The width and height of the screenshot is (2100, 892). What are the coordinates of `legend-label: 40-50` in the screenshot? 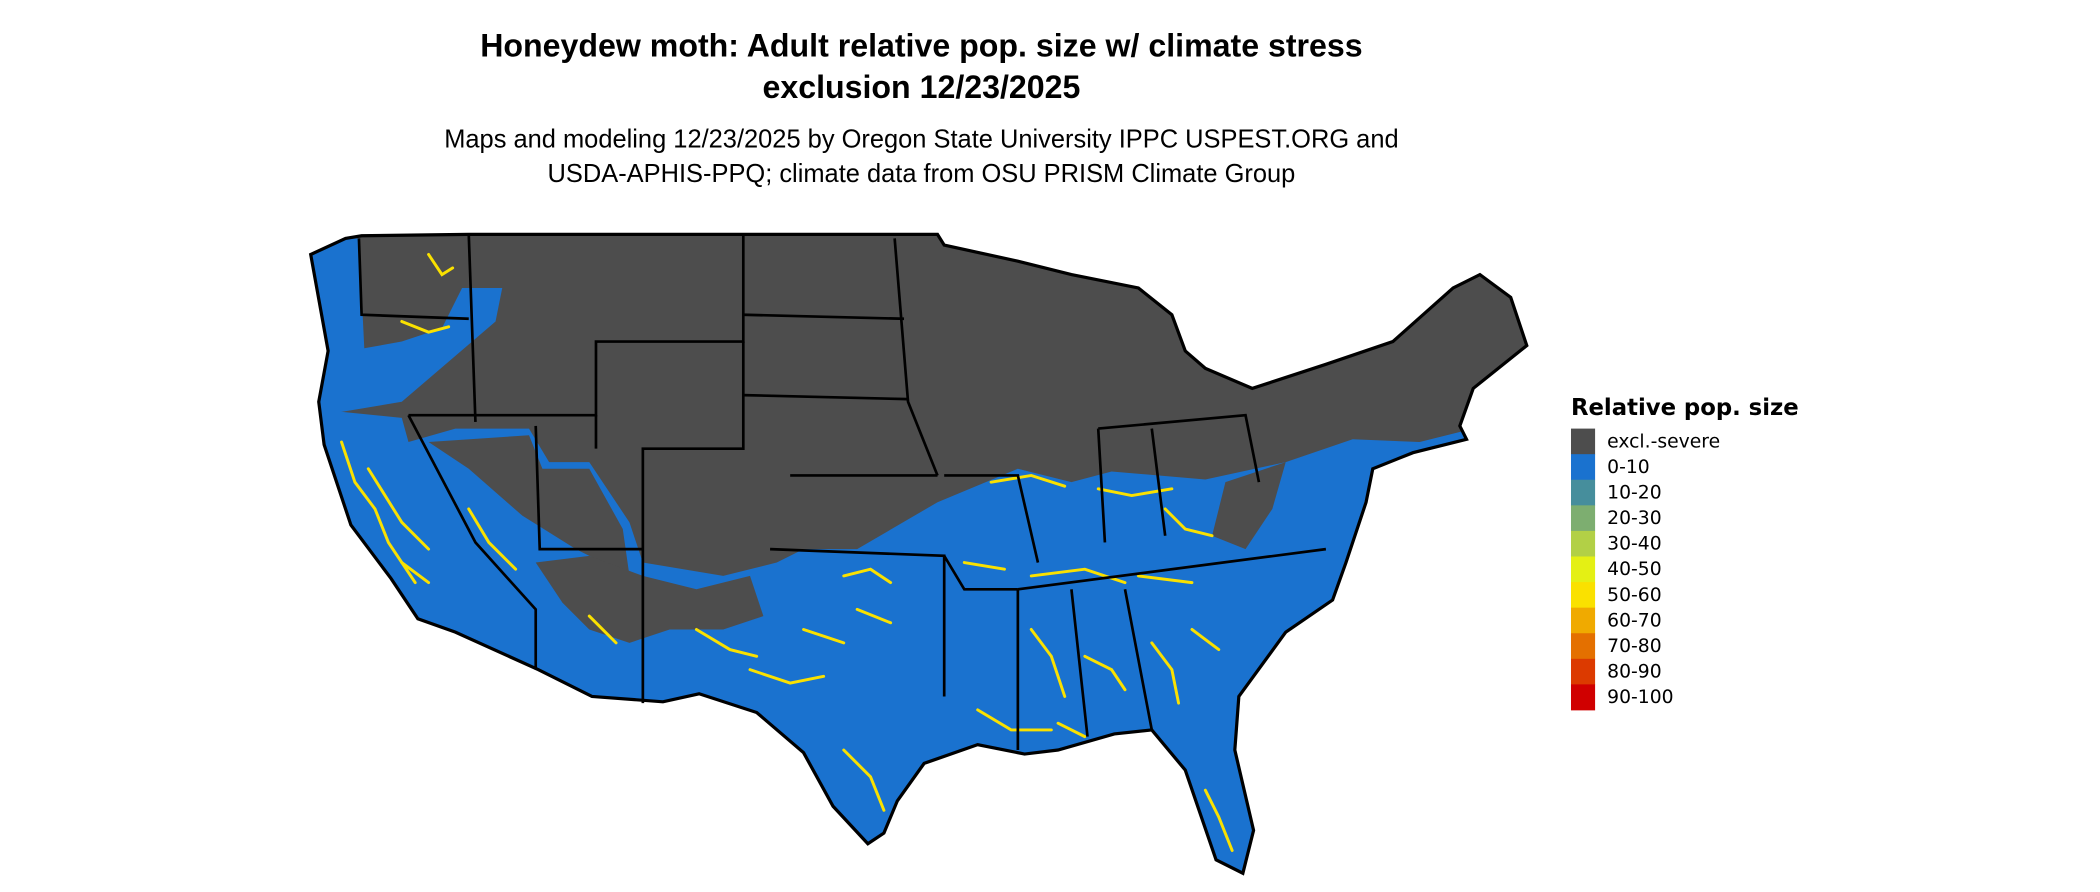 It's located at (1634, 569).